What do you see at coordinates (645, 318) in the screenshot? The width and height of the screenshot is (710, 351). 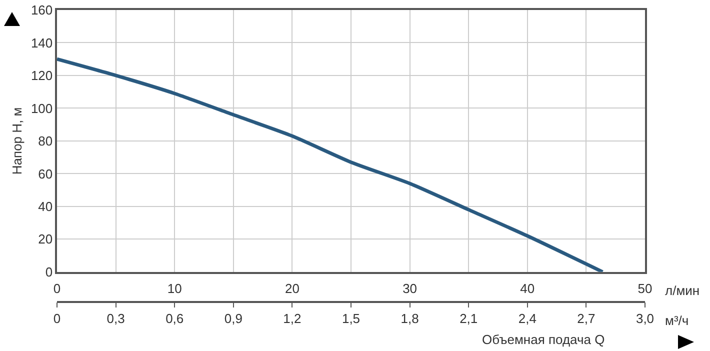 I see `x2-tick-label: 3,0` at bounding box center [645, 318].